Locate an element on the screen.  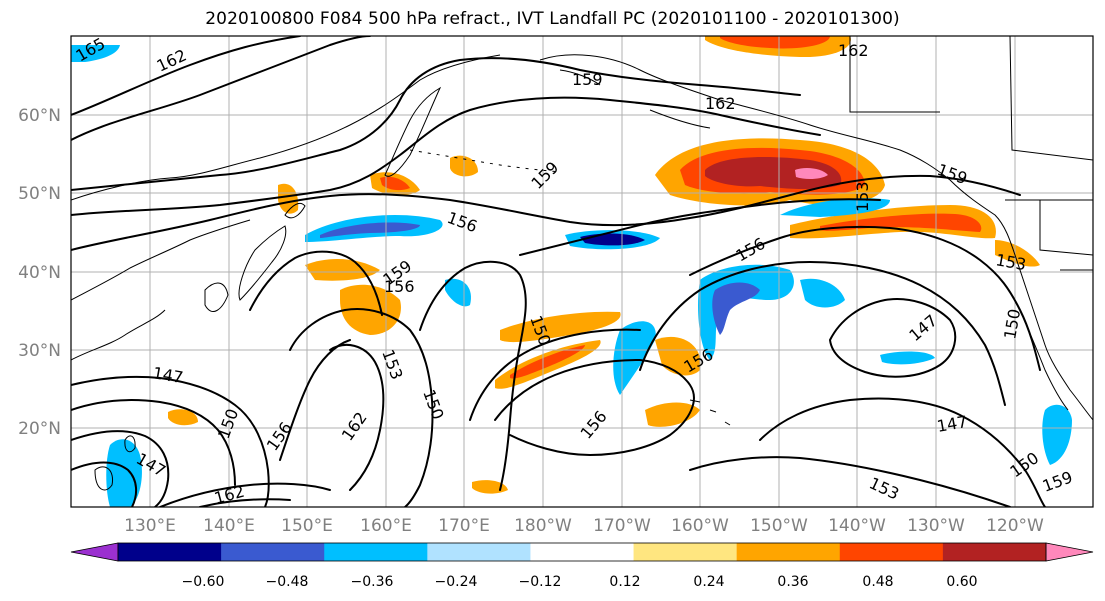
lat-tick-label: 20°N is located at coordinates (39, 429).